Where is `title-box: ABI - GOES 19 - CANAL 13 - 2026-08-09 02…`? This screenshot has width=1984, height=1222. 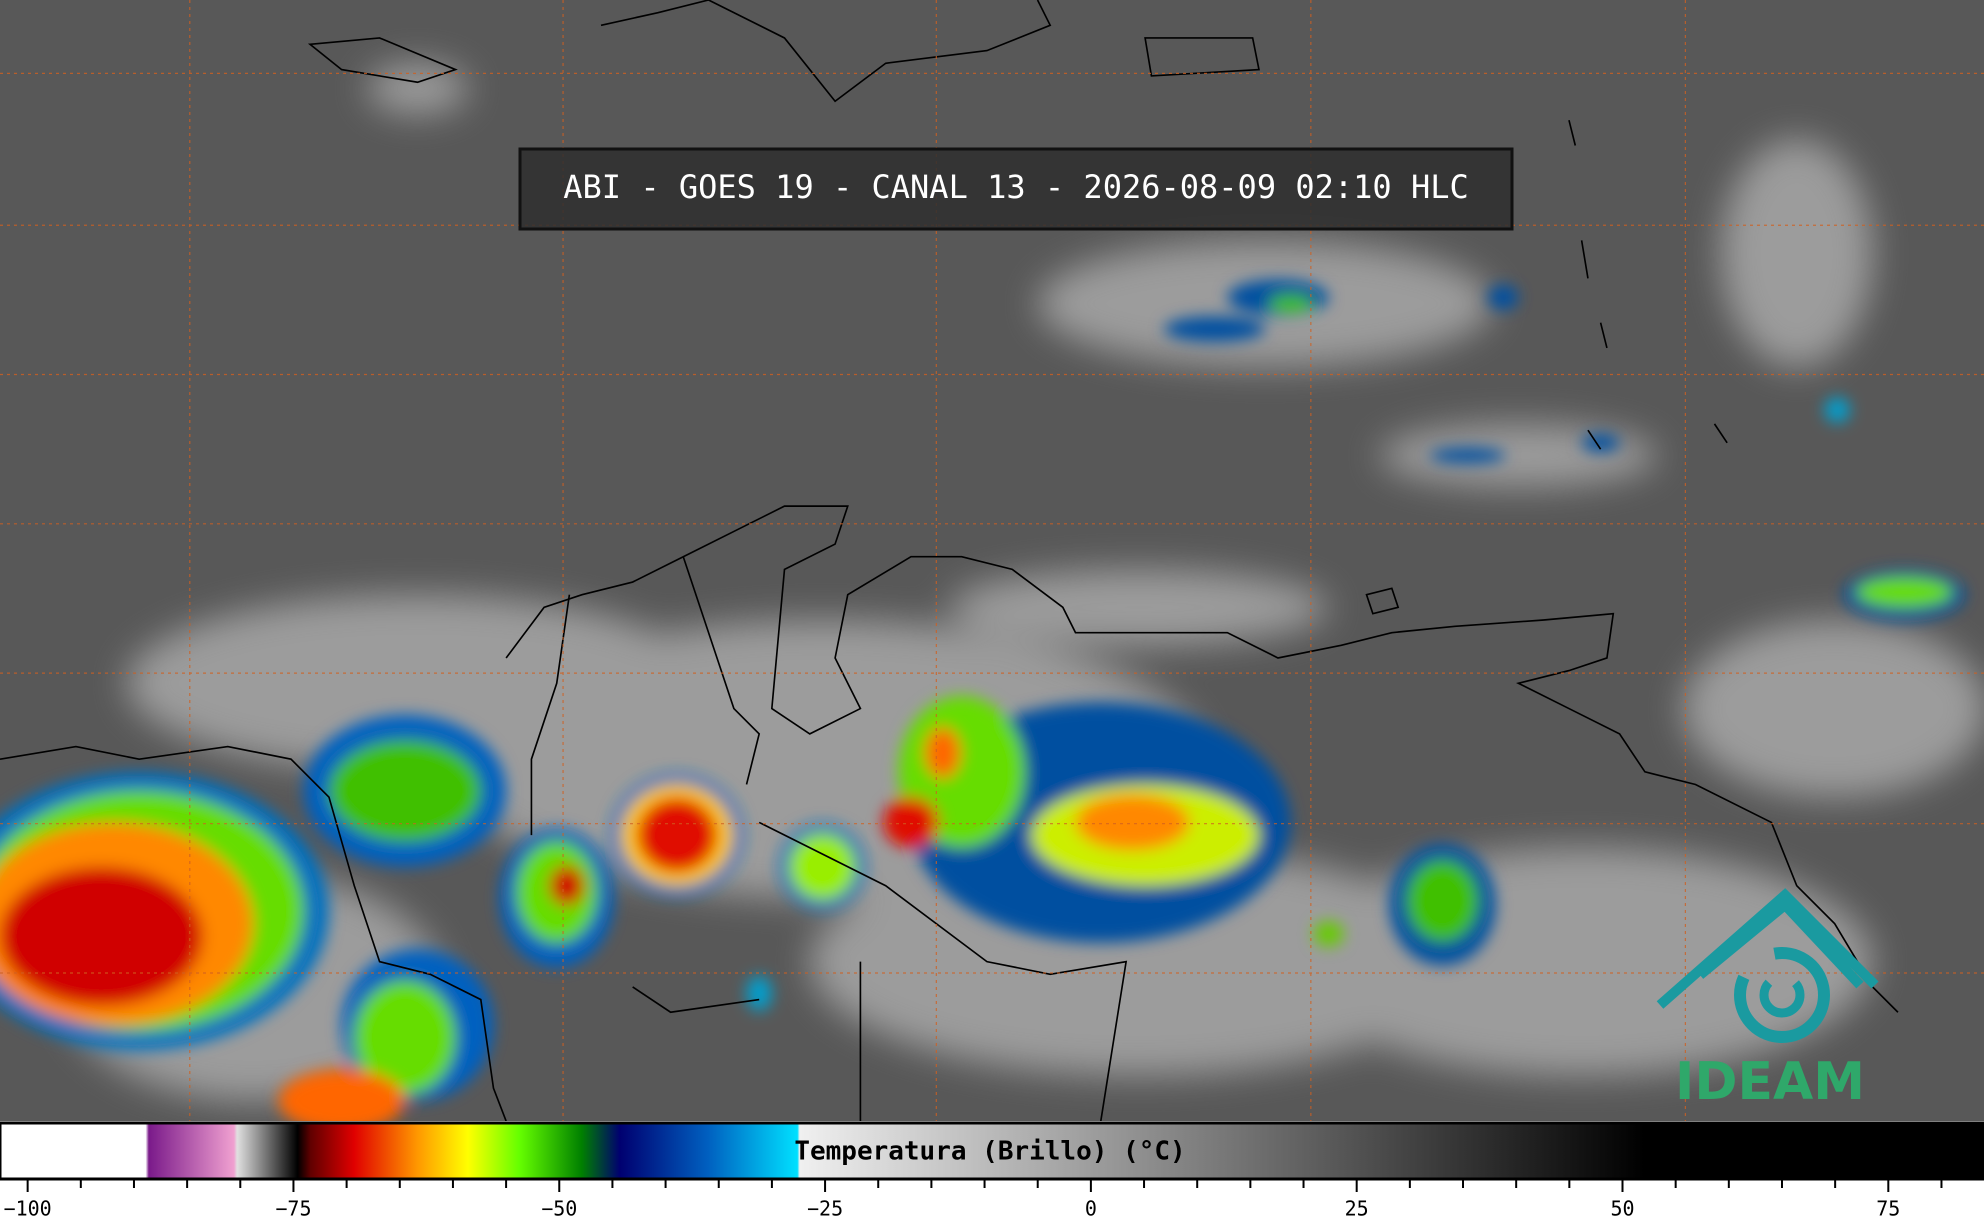 title-box: ABI - GOES 19 - CANAL 13 - 2026-08-09 02… is located at coordinates (1016, 189).